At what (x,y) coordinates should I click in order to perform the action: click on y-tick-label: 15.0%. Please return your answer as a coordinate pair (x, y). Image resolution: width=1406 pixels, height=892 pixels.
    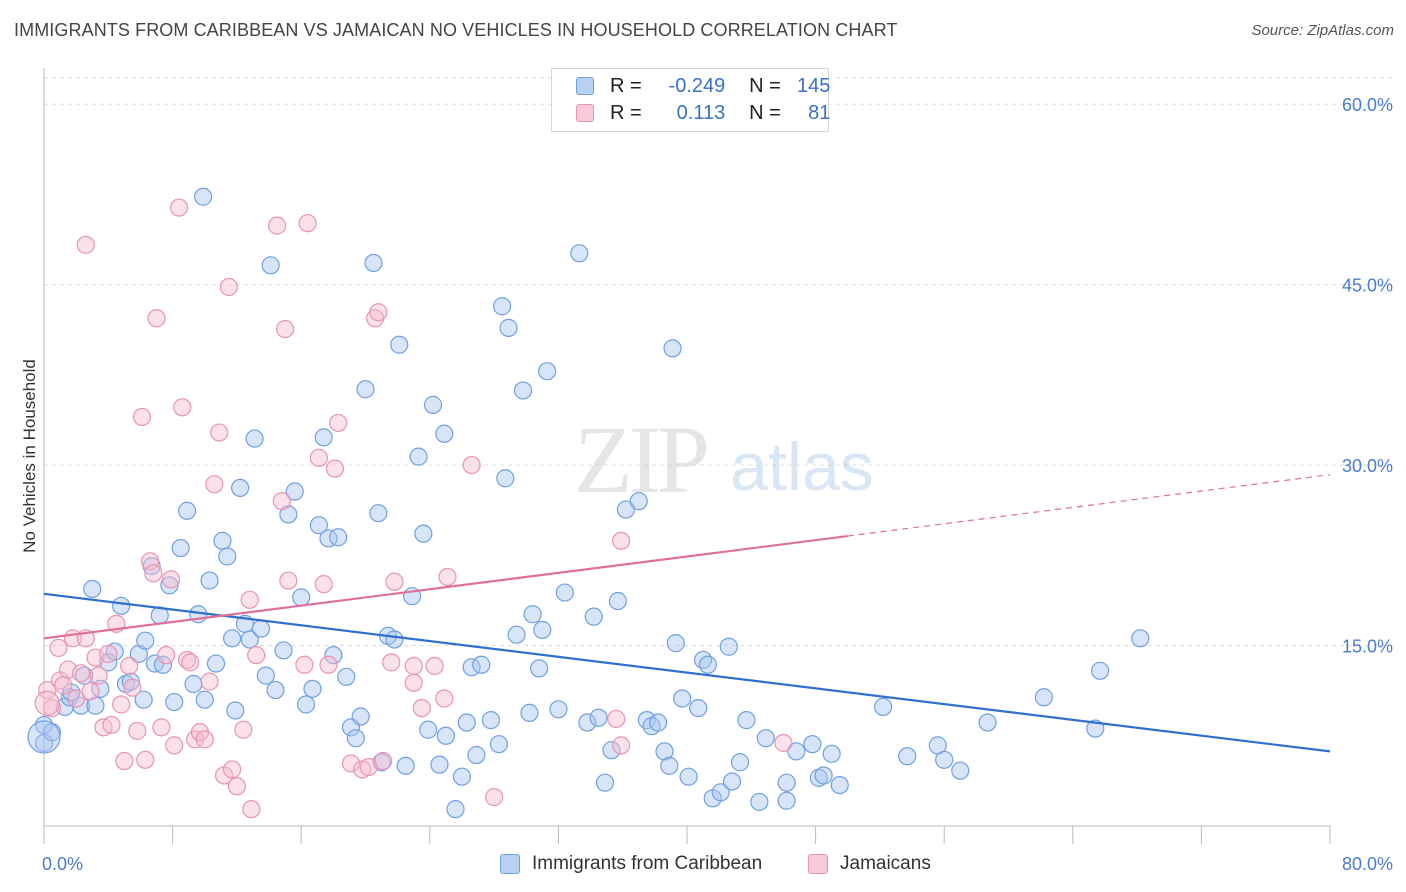
    Looking at the image, I should click on (1367, 647).